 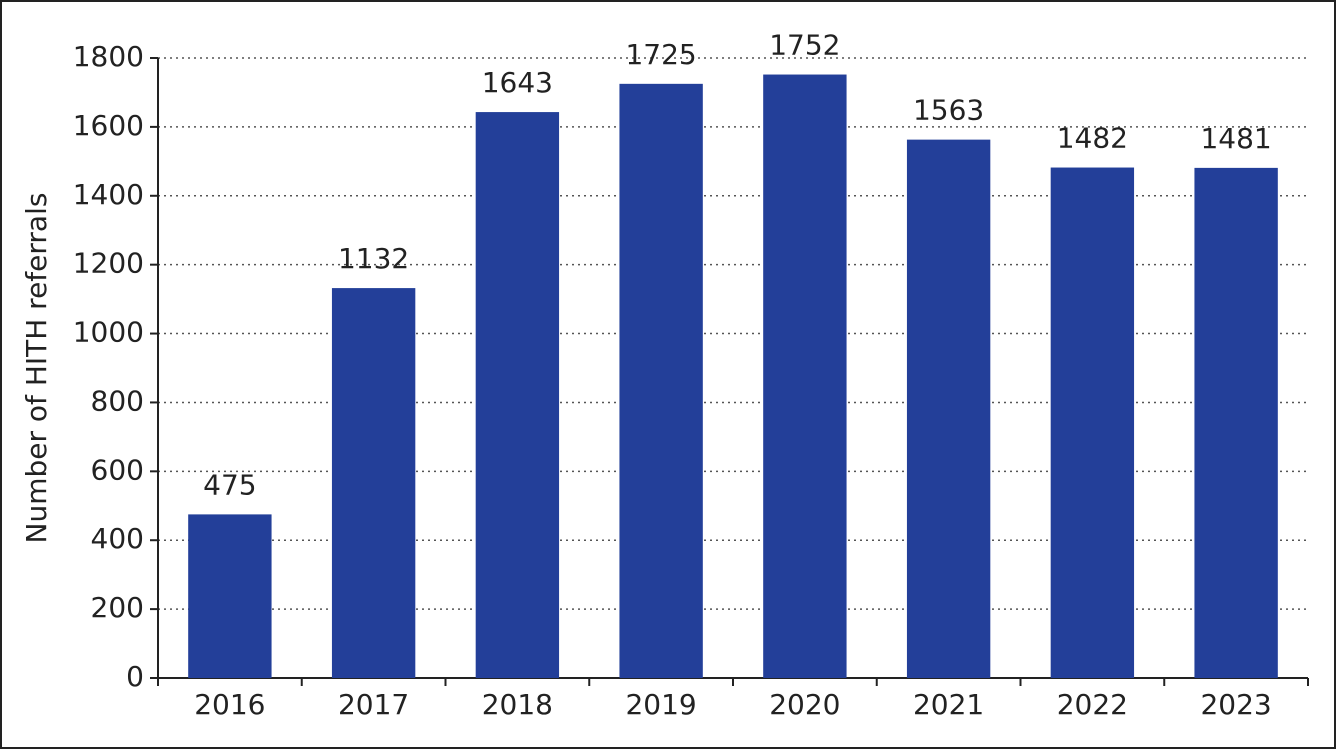 I want to click on data-label: 1643, so click(x=517, y=82).